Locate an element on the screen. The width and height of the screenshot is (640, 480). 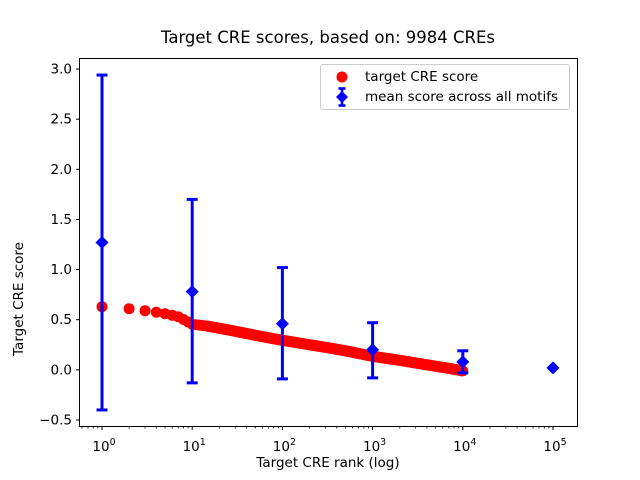
x-tick-label: 10³ is located at coordinates (374, 446).